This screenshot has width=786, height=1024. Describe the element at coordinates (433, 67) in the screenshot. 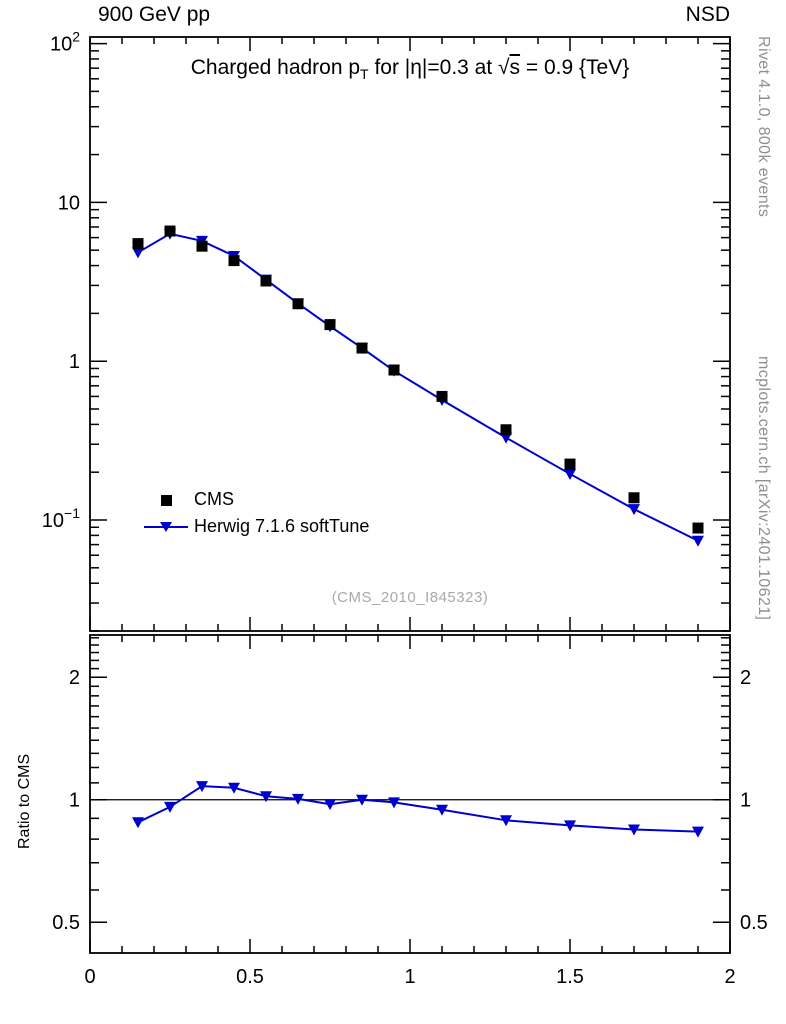

I see `title-mid: for |η|=0.3 at` at that location.